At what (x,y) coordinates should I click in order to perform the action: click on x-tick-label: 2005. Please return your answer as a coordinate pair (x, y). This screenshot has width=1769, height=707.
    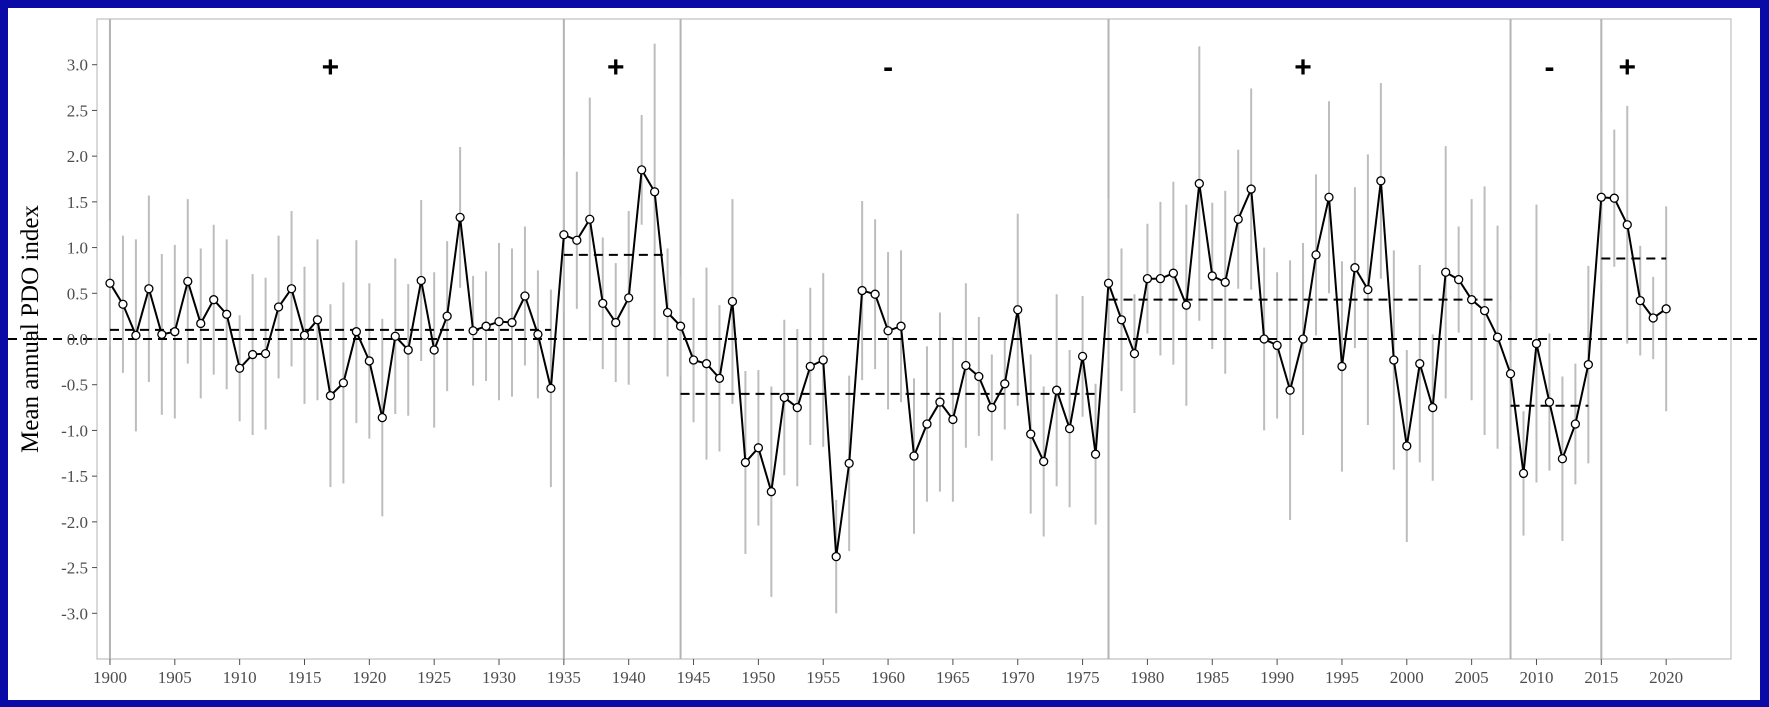
    Looking at the image, I should click on (1472, 677).